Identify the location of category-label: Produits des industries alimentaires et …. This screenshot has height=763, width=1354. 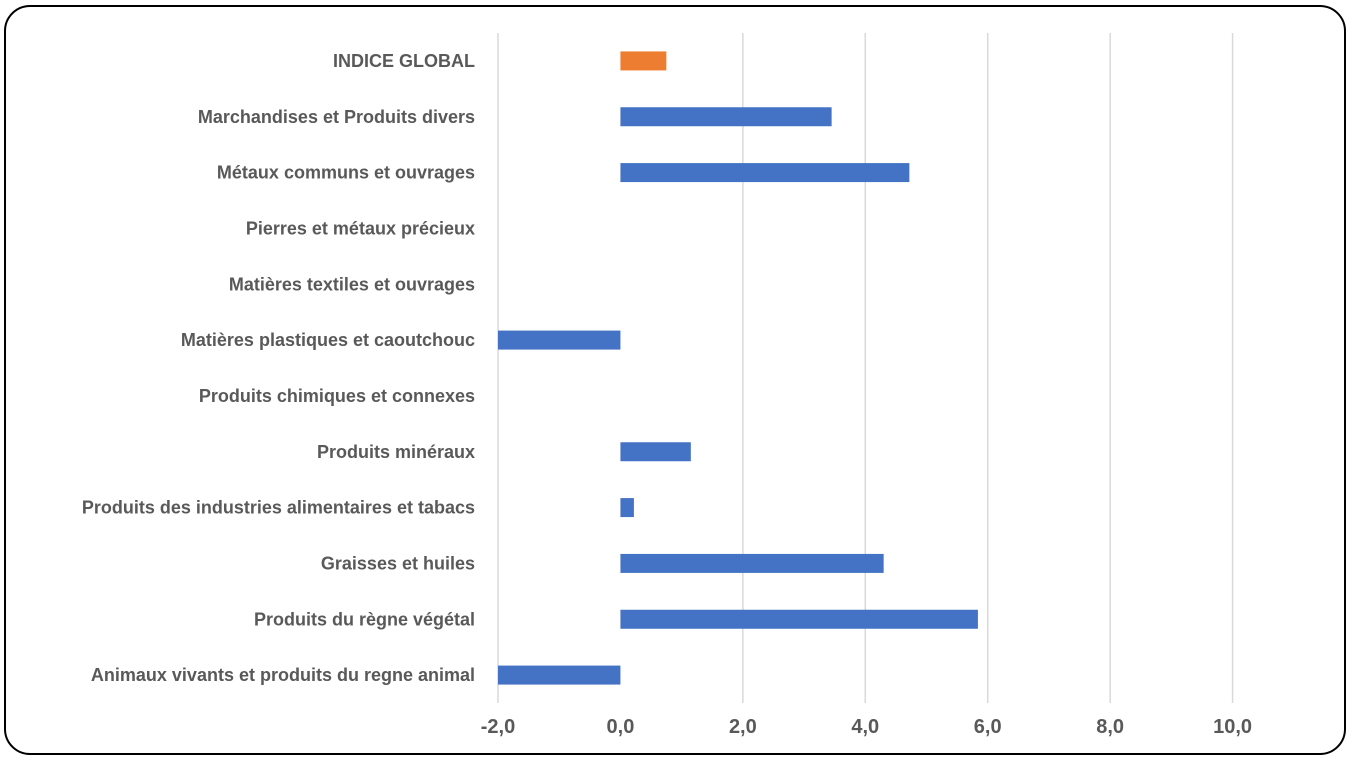
(278, 508).